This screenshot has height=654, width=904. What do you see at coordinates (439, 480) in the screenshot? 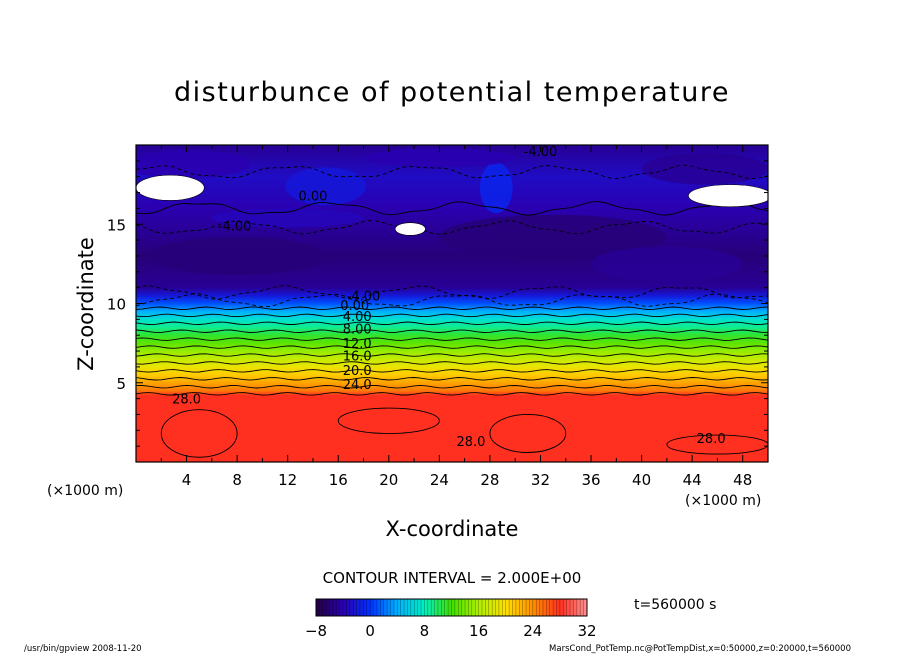
I see `x-tick-label: 24` at bounding box center [439, 480].